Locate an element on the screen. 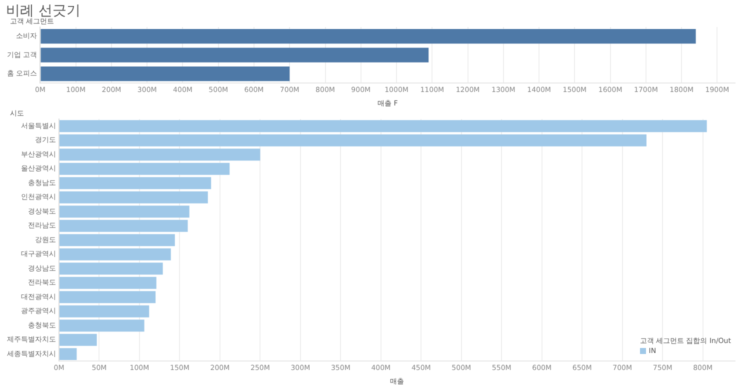  chart-title: 비례 선긋기 is located at coordinates (43, 10).